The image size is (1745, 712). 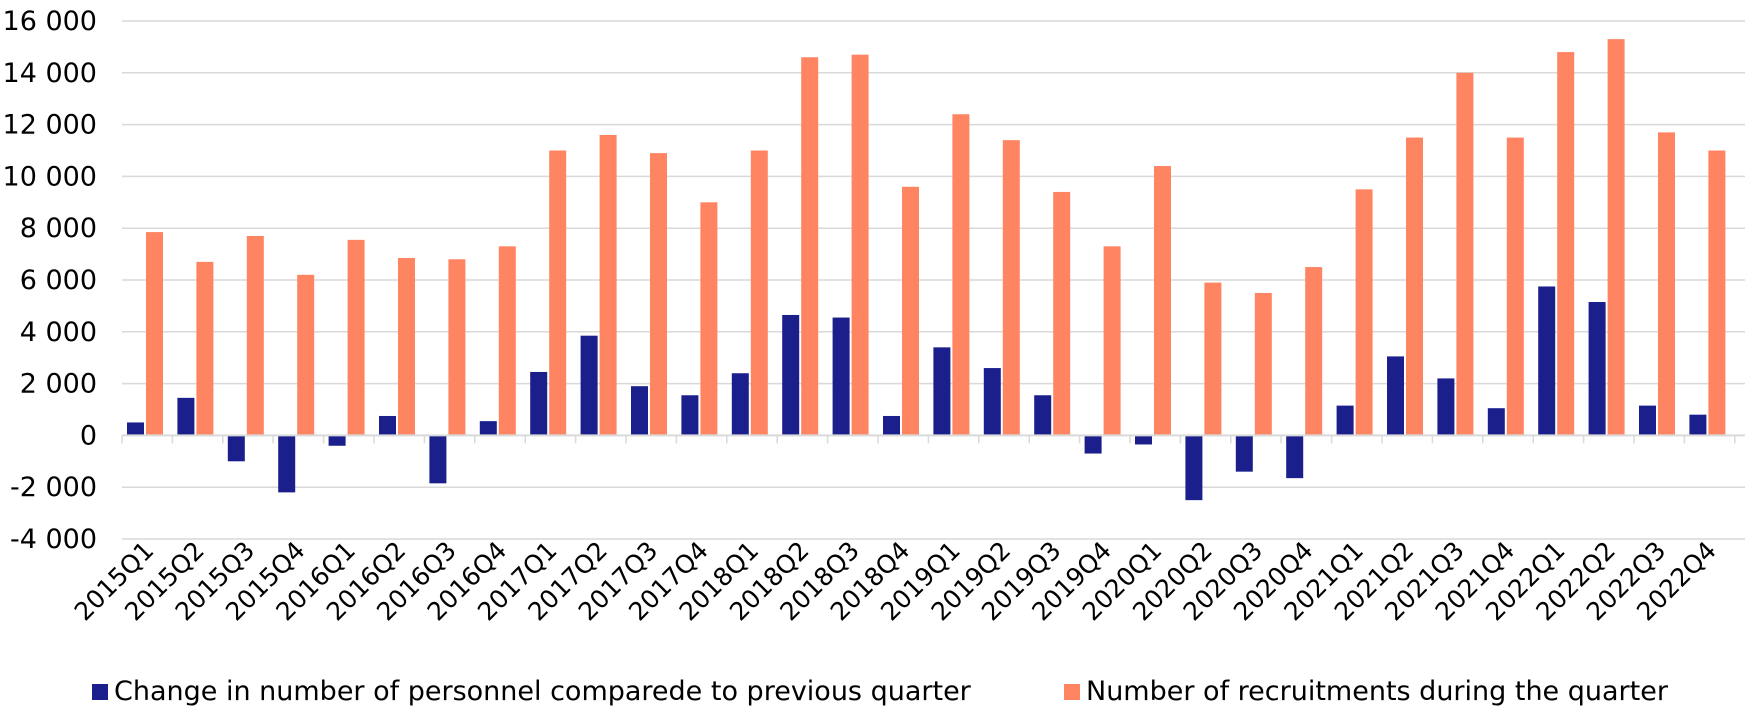 What do you see at coordinates (53, 487) in the screenshot?
I see `y-tick-label: -2 000` at bounding box center [53, 487].